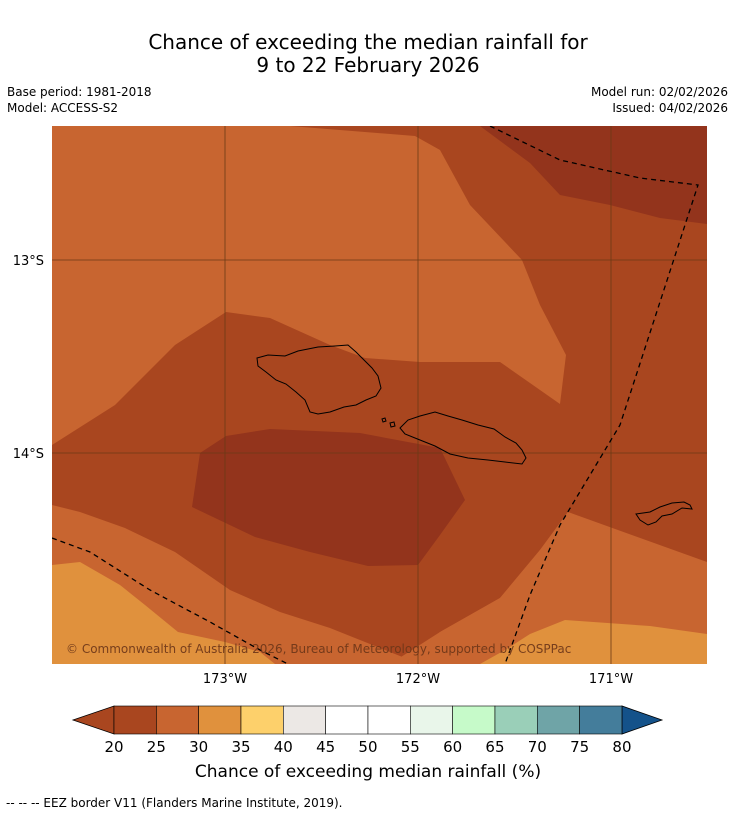 This screenshot has width=736, height=816. What do you see at coordinates (537, 747) in the screenshot?
I see `colorbar-tick-label: 70` at bounding box center [537, 747].